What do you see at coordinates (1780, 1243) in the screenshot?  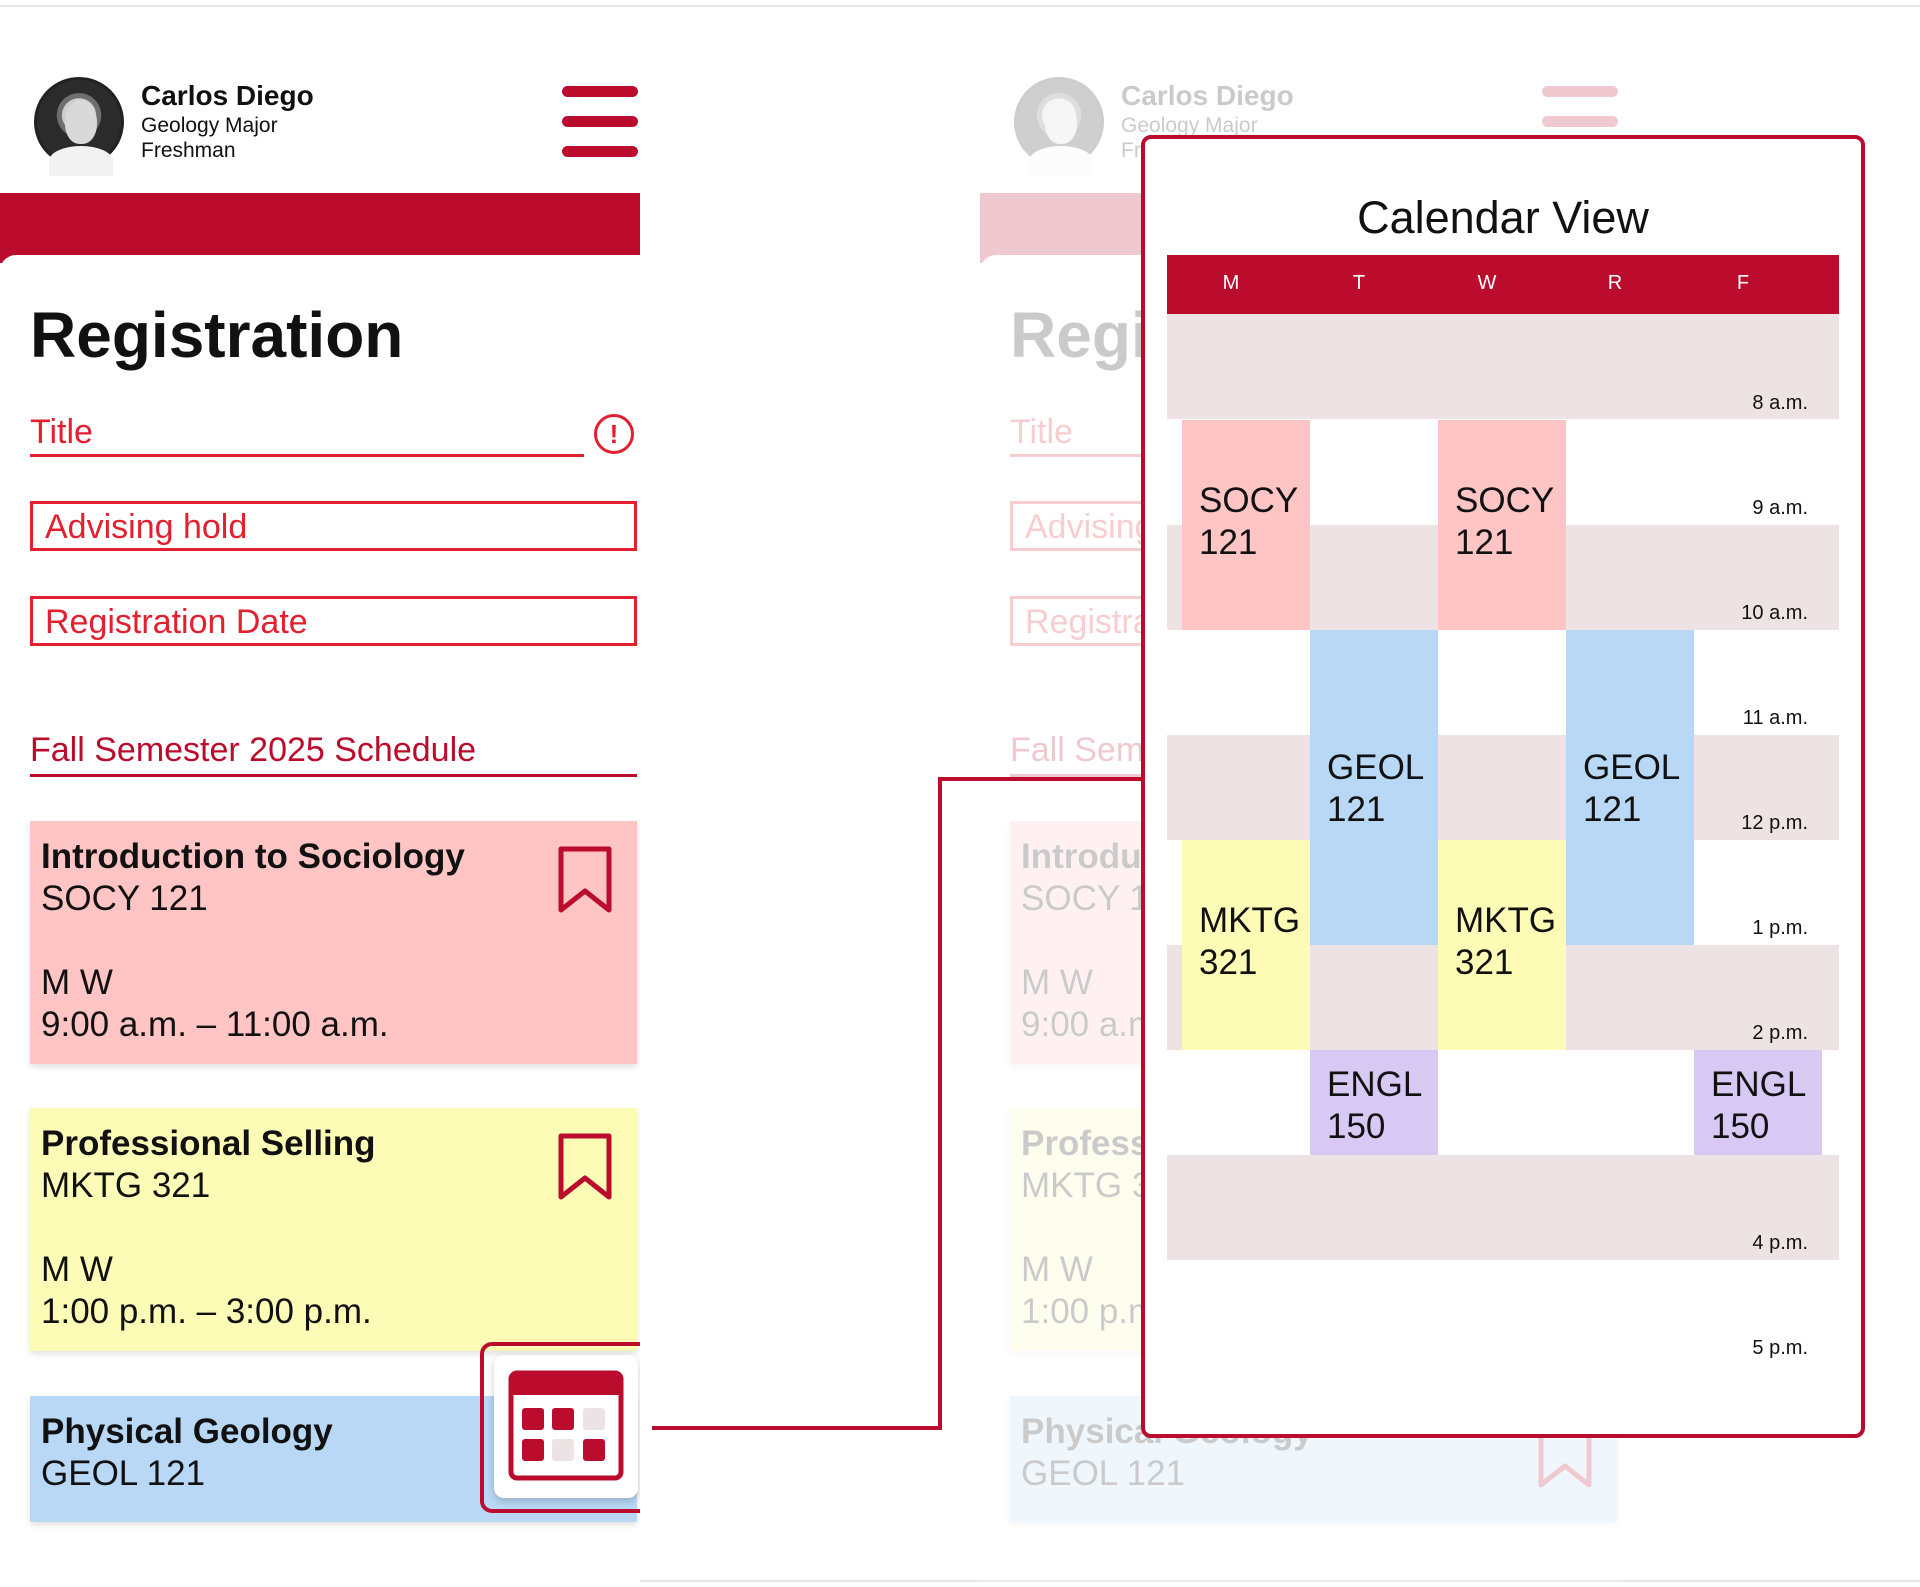 I see `time-label: 4 p.m.` at bounding box center [1780, 1243].